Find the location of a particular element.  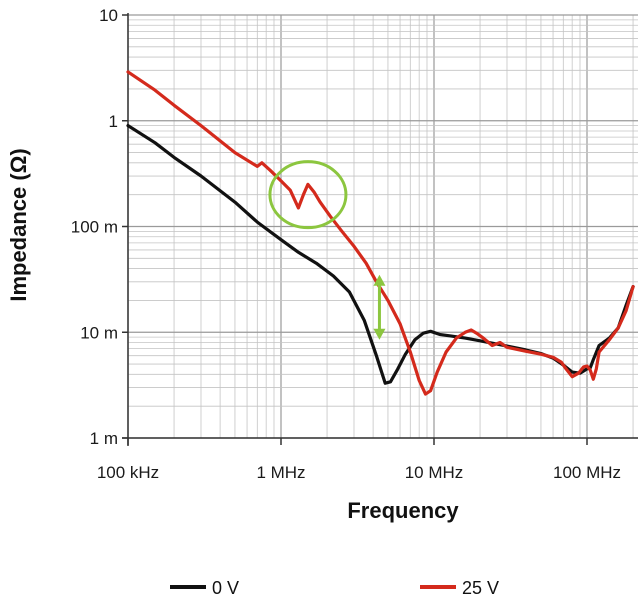

y-tick-label: 1 m is located at coordinates (104, 438).